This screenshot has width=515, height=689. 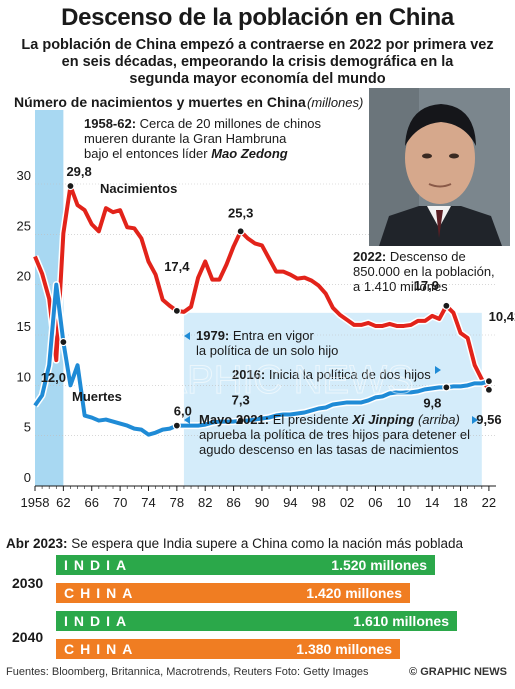 What do you see at coordinates (489, 502) in the screenshot?
I see `x-tick-label: 22` at bounding box center [489, 502].